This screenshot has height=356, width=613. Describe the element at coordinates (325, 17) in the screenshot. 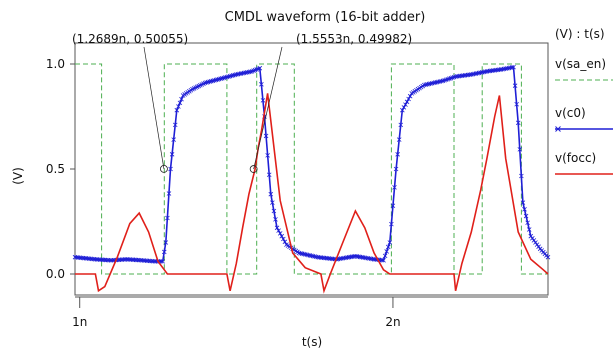

I see `chart-title: CMDL waveform (16-bit adder)` at that location.